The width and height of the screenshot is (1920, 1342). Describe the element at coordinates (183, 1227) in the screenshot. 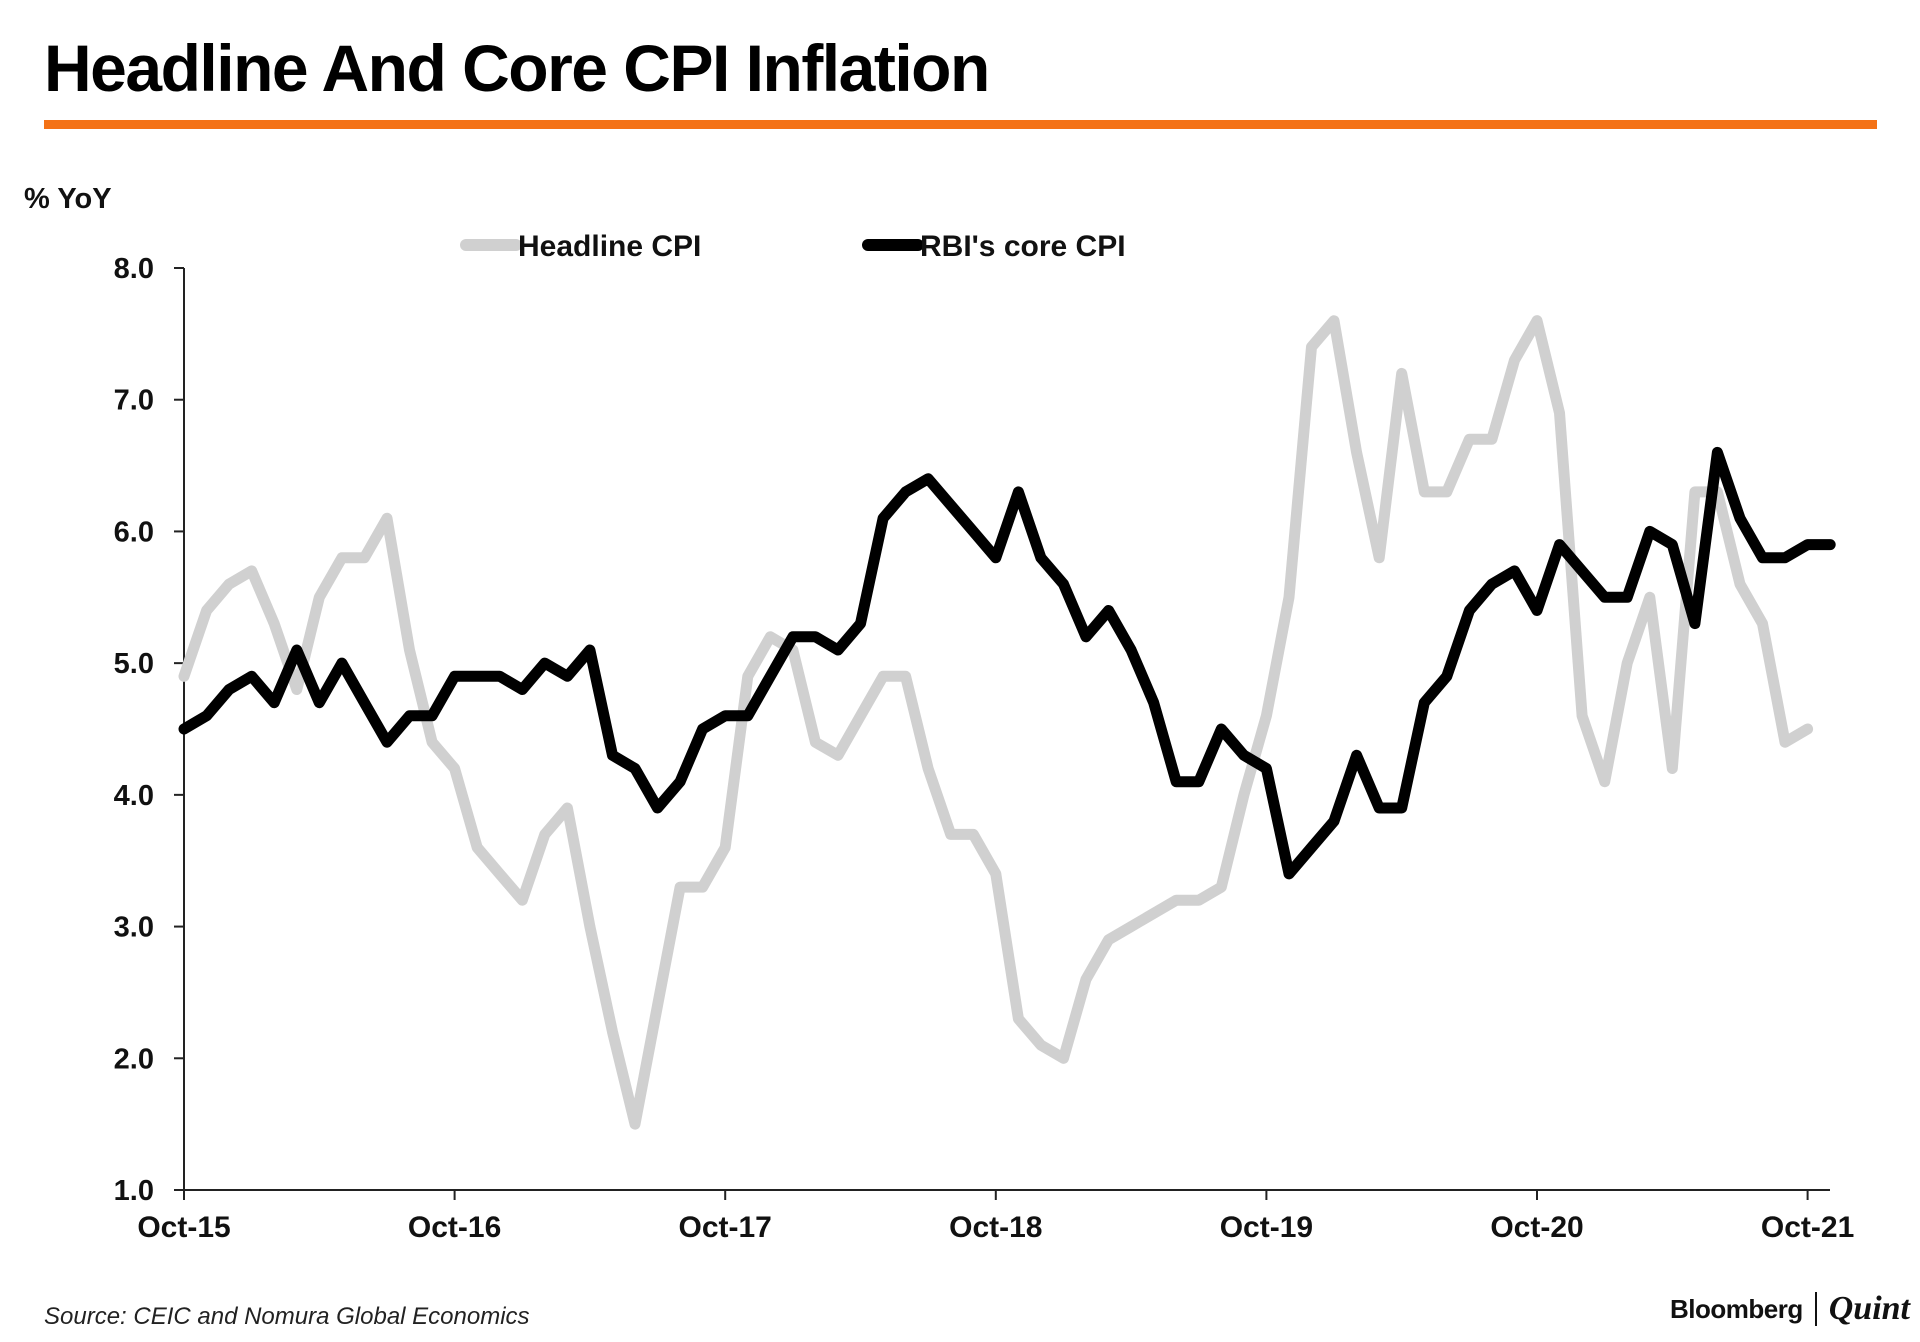

I see `x-tick-label: Oct-15` at that location.